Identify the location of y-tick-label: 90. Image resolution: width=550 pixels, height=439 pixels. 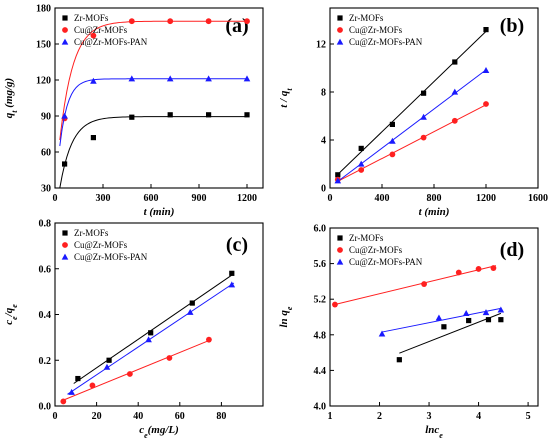
(46, 117).